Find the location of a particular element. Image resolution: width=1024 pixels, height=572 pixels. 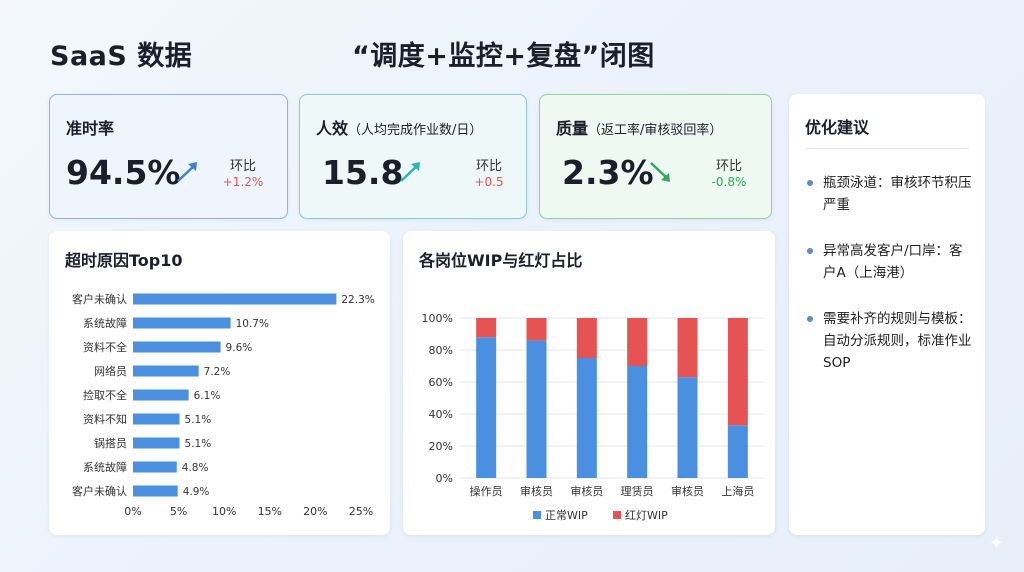

kpi-value: 15.8 is located at coordinates (363, 172).